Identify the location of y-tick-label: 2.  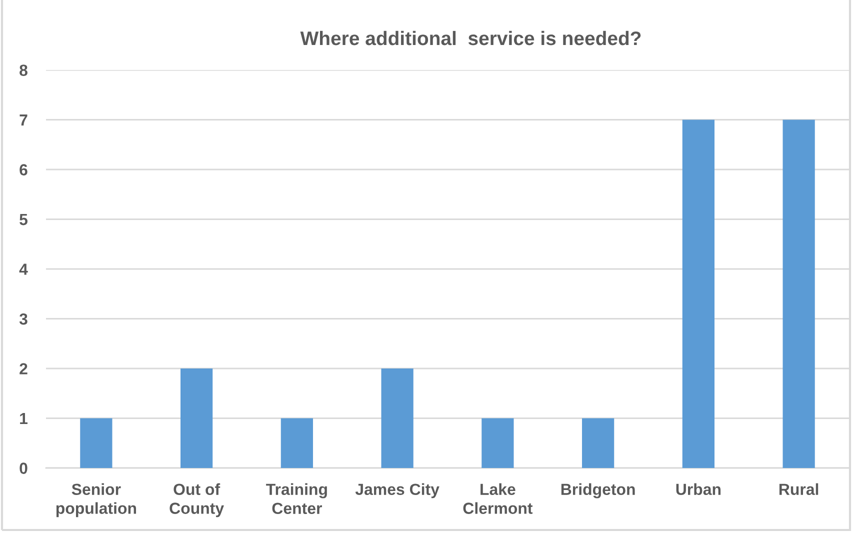
(24, 368).